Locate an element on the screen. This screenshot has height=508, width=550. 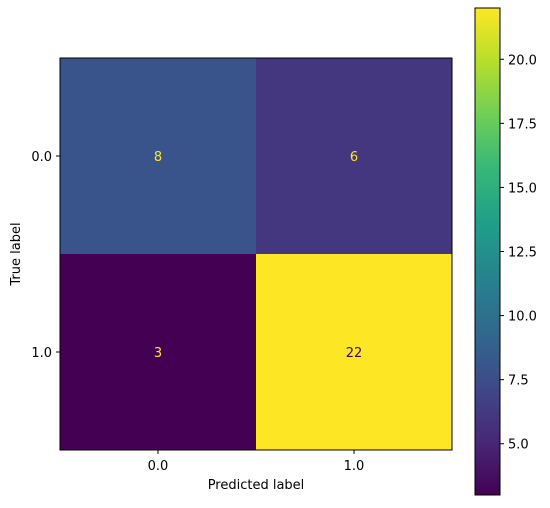
cell-value-label: 3 is located at coordinates (158, 353).